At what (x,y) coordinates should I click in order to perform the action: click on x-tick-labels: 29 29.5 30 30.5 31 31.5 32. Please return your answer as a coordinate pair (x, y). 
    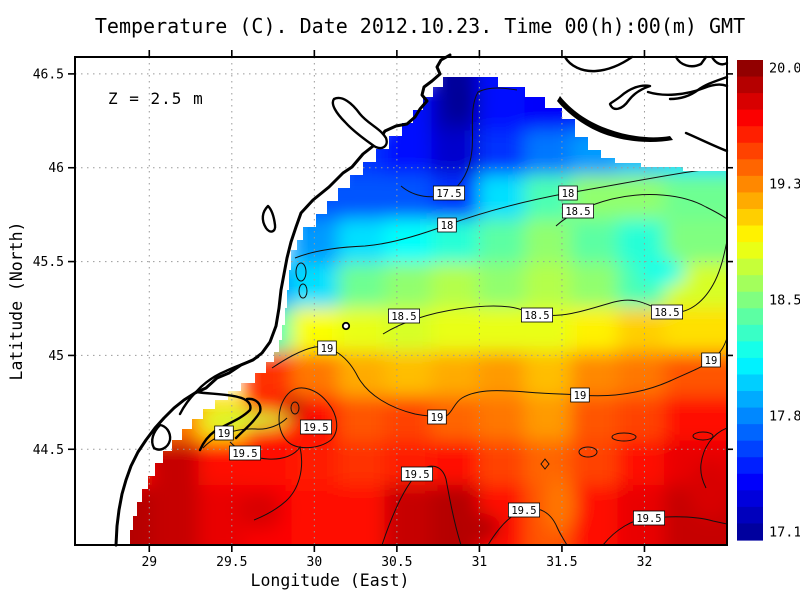
    Looking at the image, I should click on (396, 562).